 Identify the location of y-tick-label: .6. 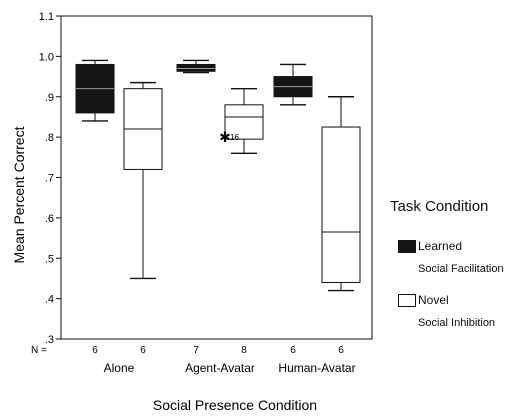
(49, 219).